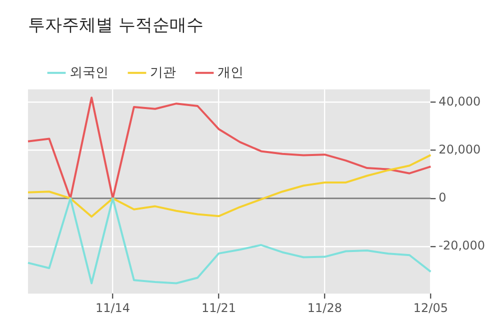  Describe the element at coordinates (459, 149) in the screenshot. I see `y-tick-label: 20,000` at that location.